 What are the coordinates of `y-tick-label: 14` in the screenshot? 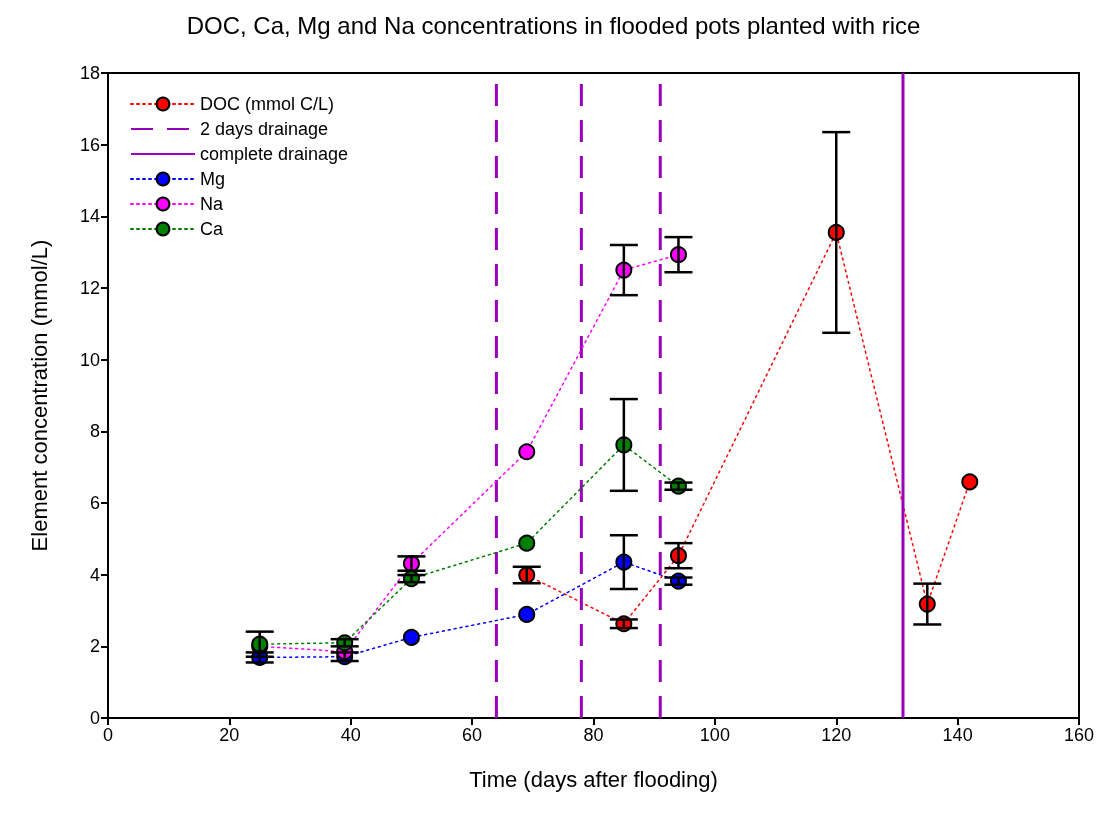 It's located at (89, 216).